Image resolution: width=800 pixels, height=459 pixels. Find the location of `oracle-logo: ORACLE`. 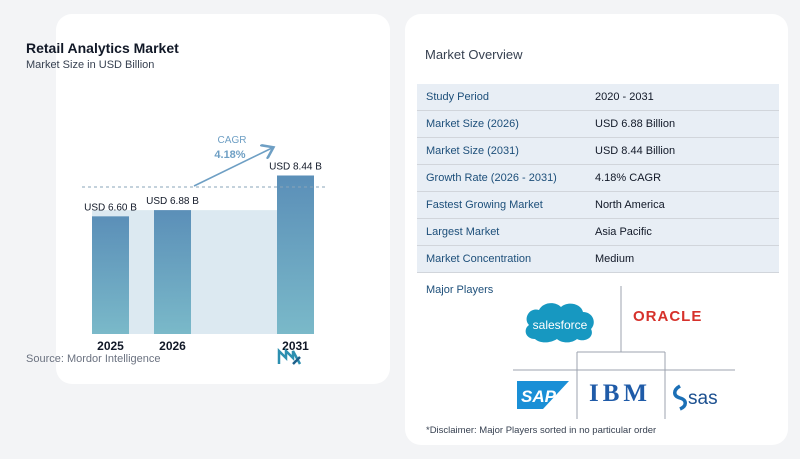

oracle-logo: ORACLE is located at coordinates (668, 316).